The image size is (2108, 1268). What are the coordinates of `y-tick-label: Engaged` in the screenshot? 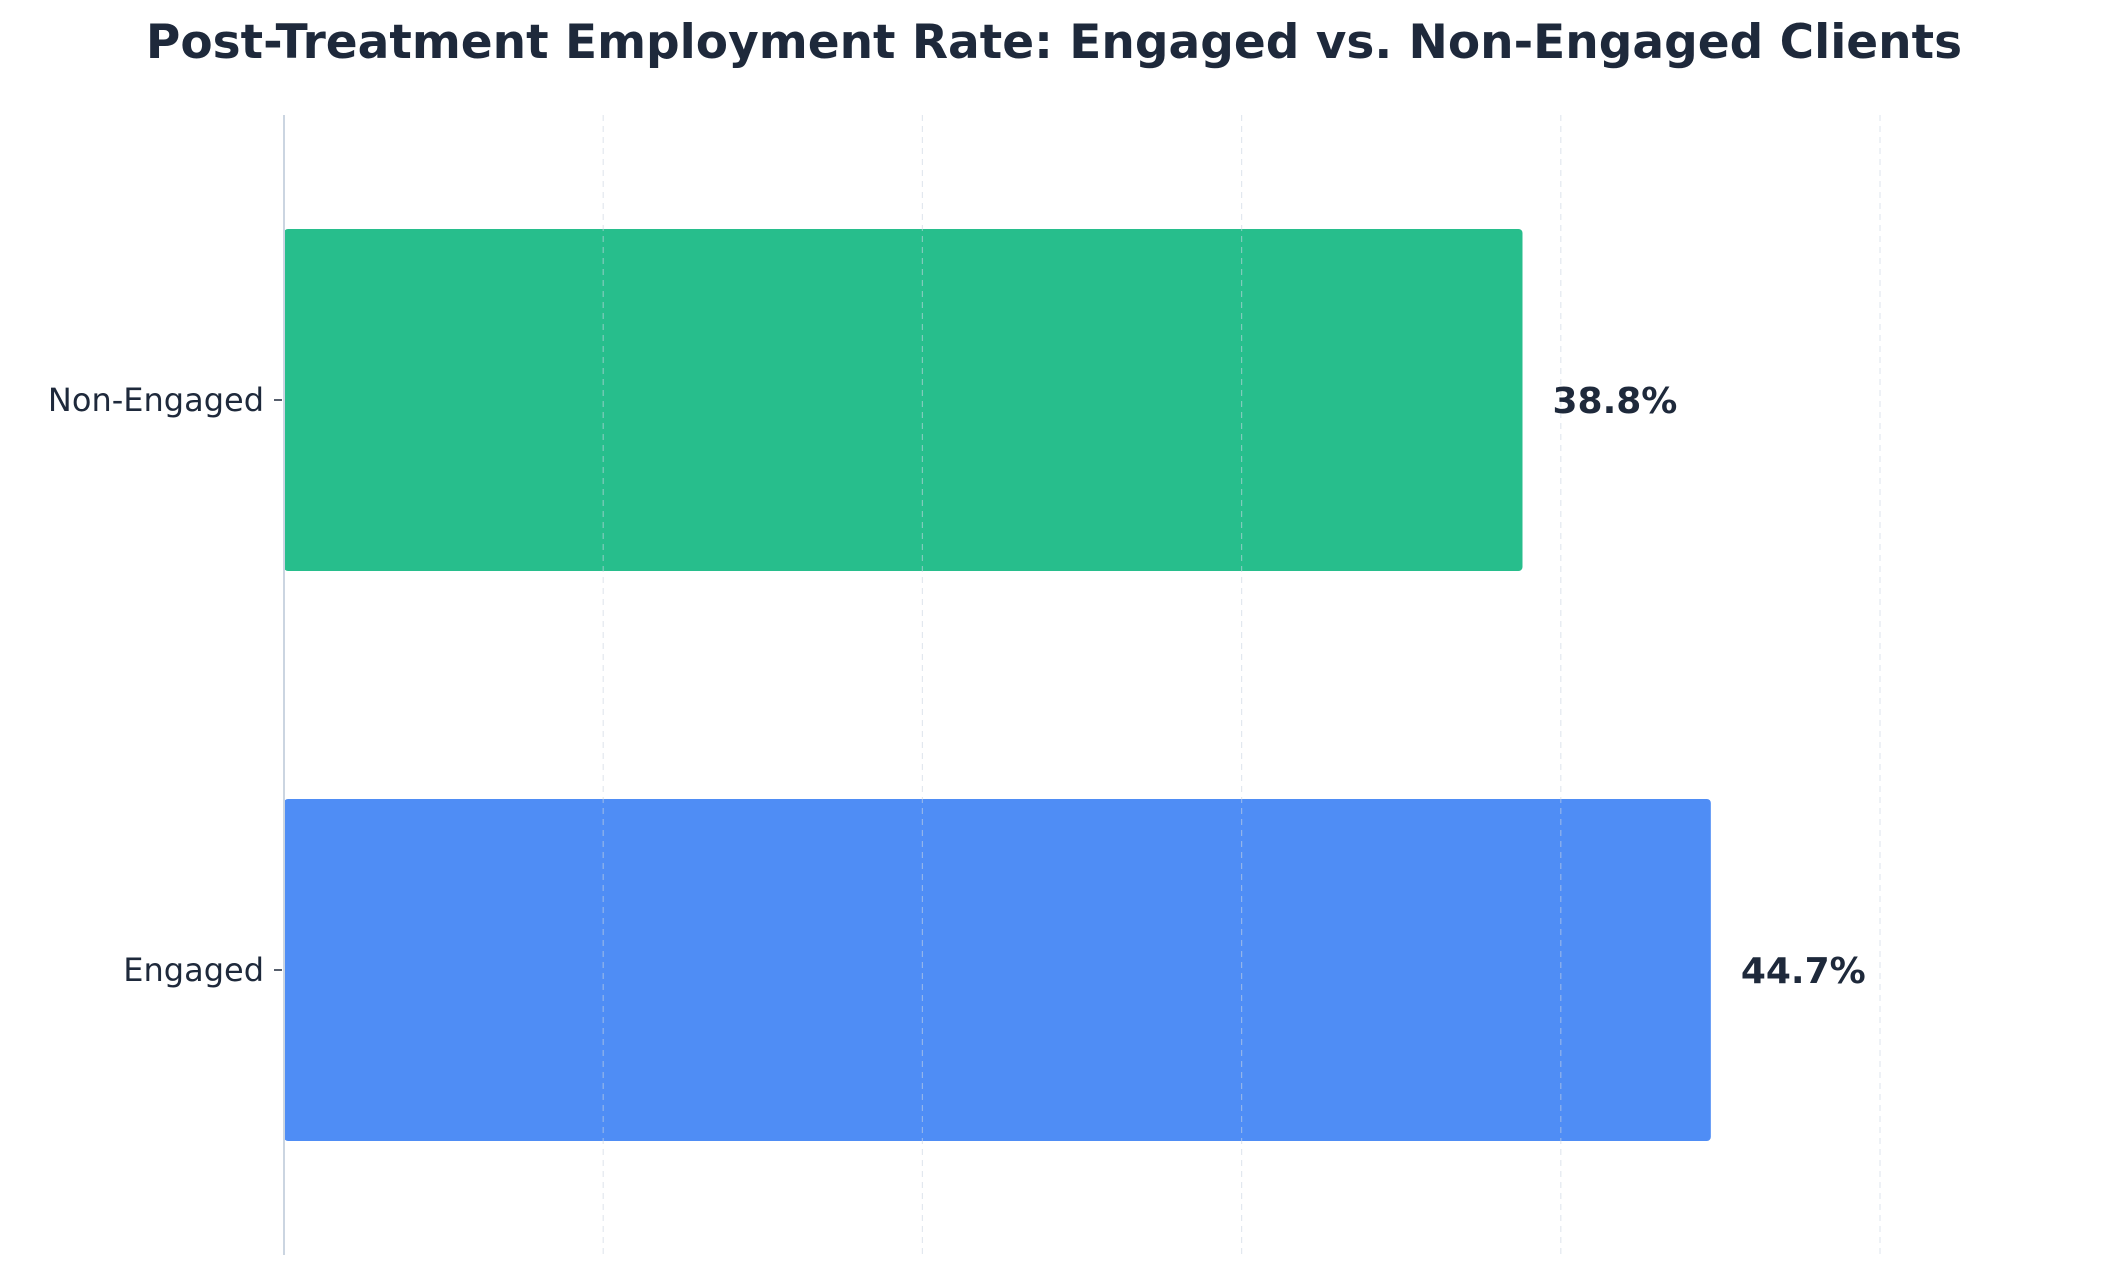 It's located at (193, 970).